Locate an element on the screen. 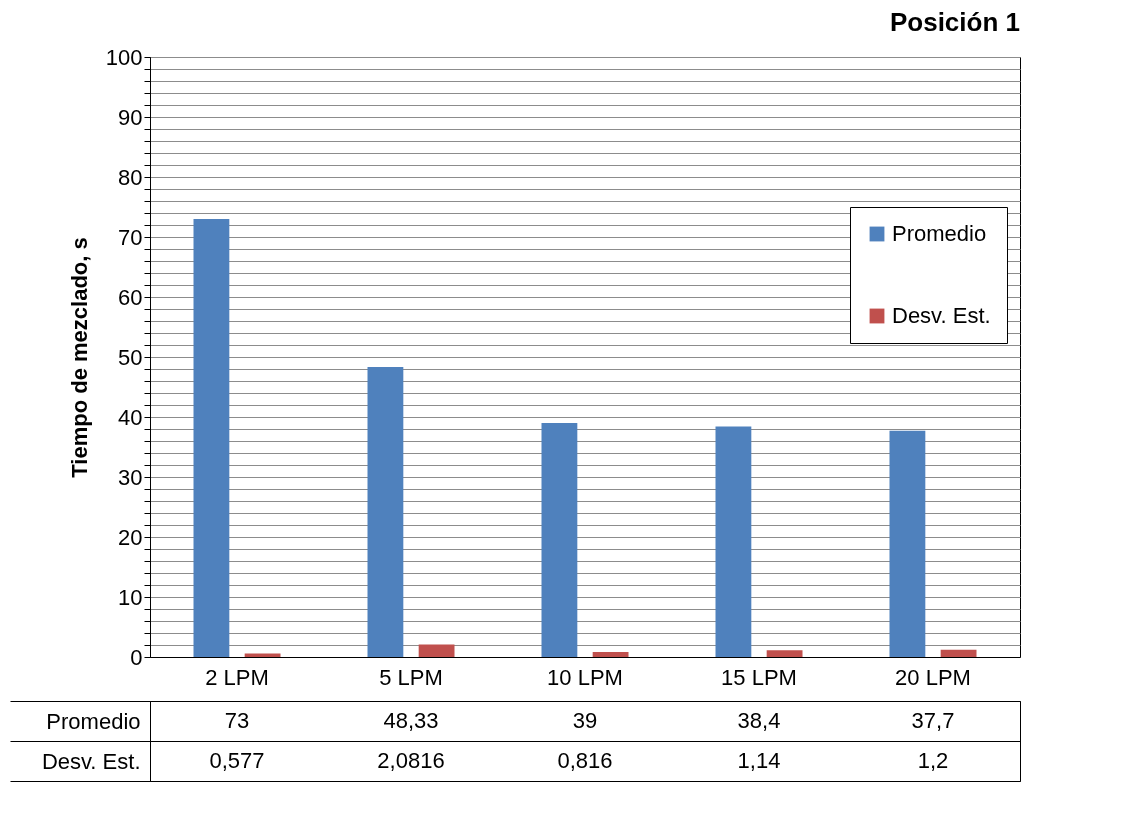  data-label: 73 is located at coordinates (237, 720).